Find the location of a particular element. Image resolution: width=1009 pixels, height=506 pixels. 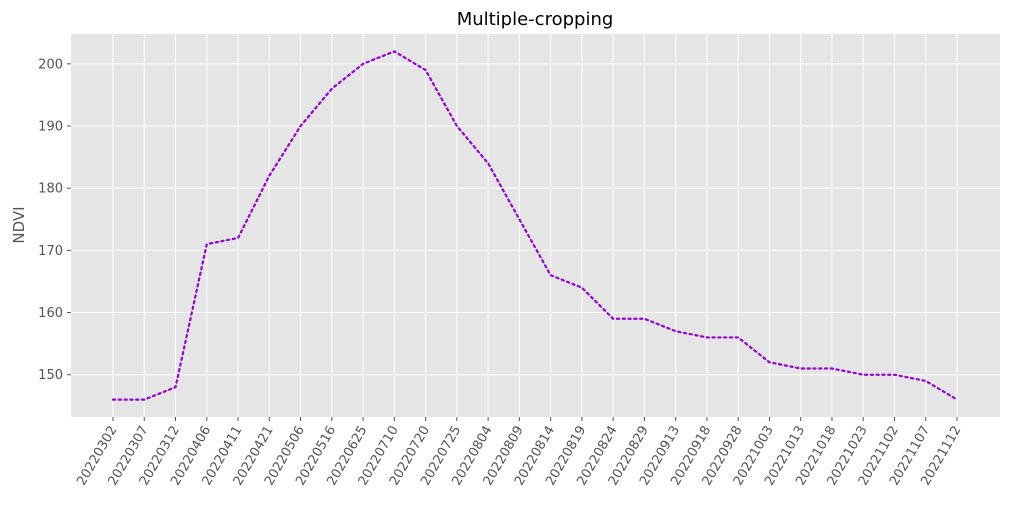

y-tick-label: 180 is located at coordinates (50, 189).